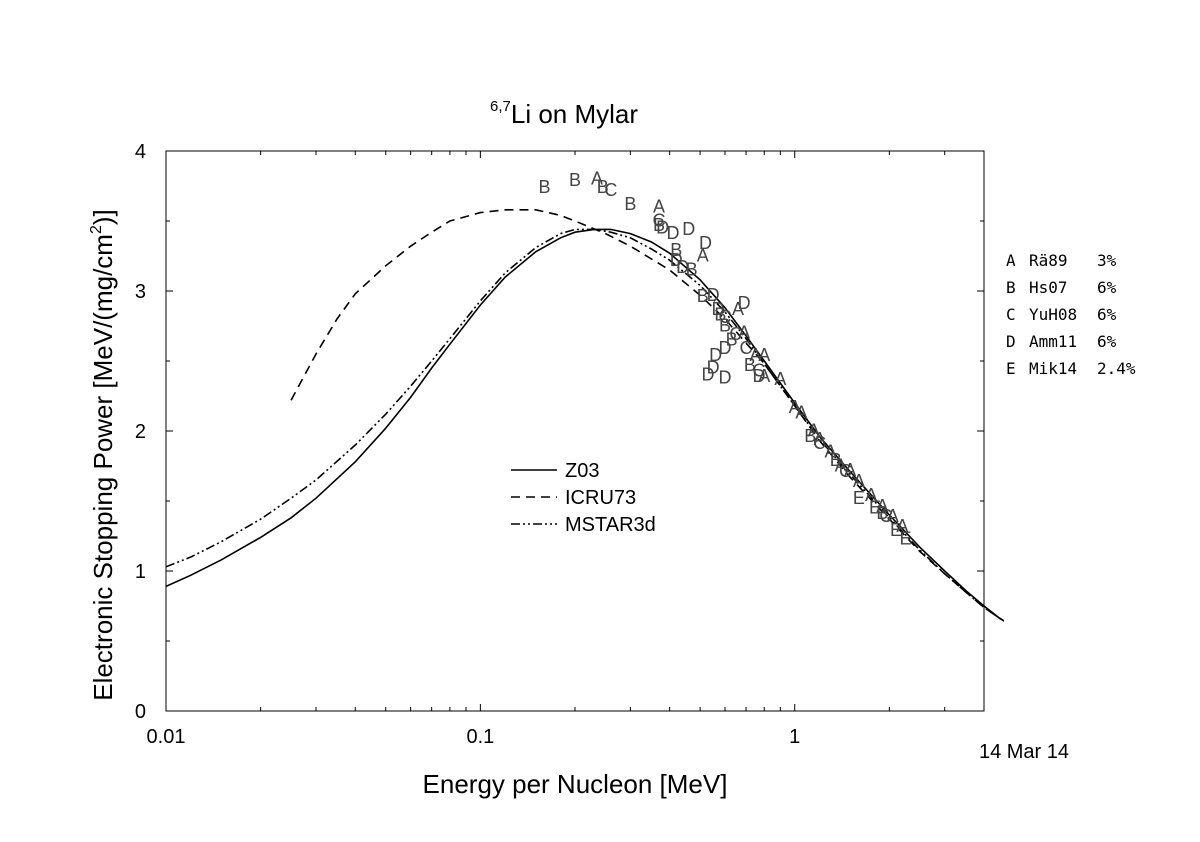 This screenshot has height=842, width=1200. I want to click on x-tick-label: 0.1, so click(480, 737).